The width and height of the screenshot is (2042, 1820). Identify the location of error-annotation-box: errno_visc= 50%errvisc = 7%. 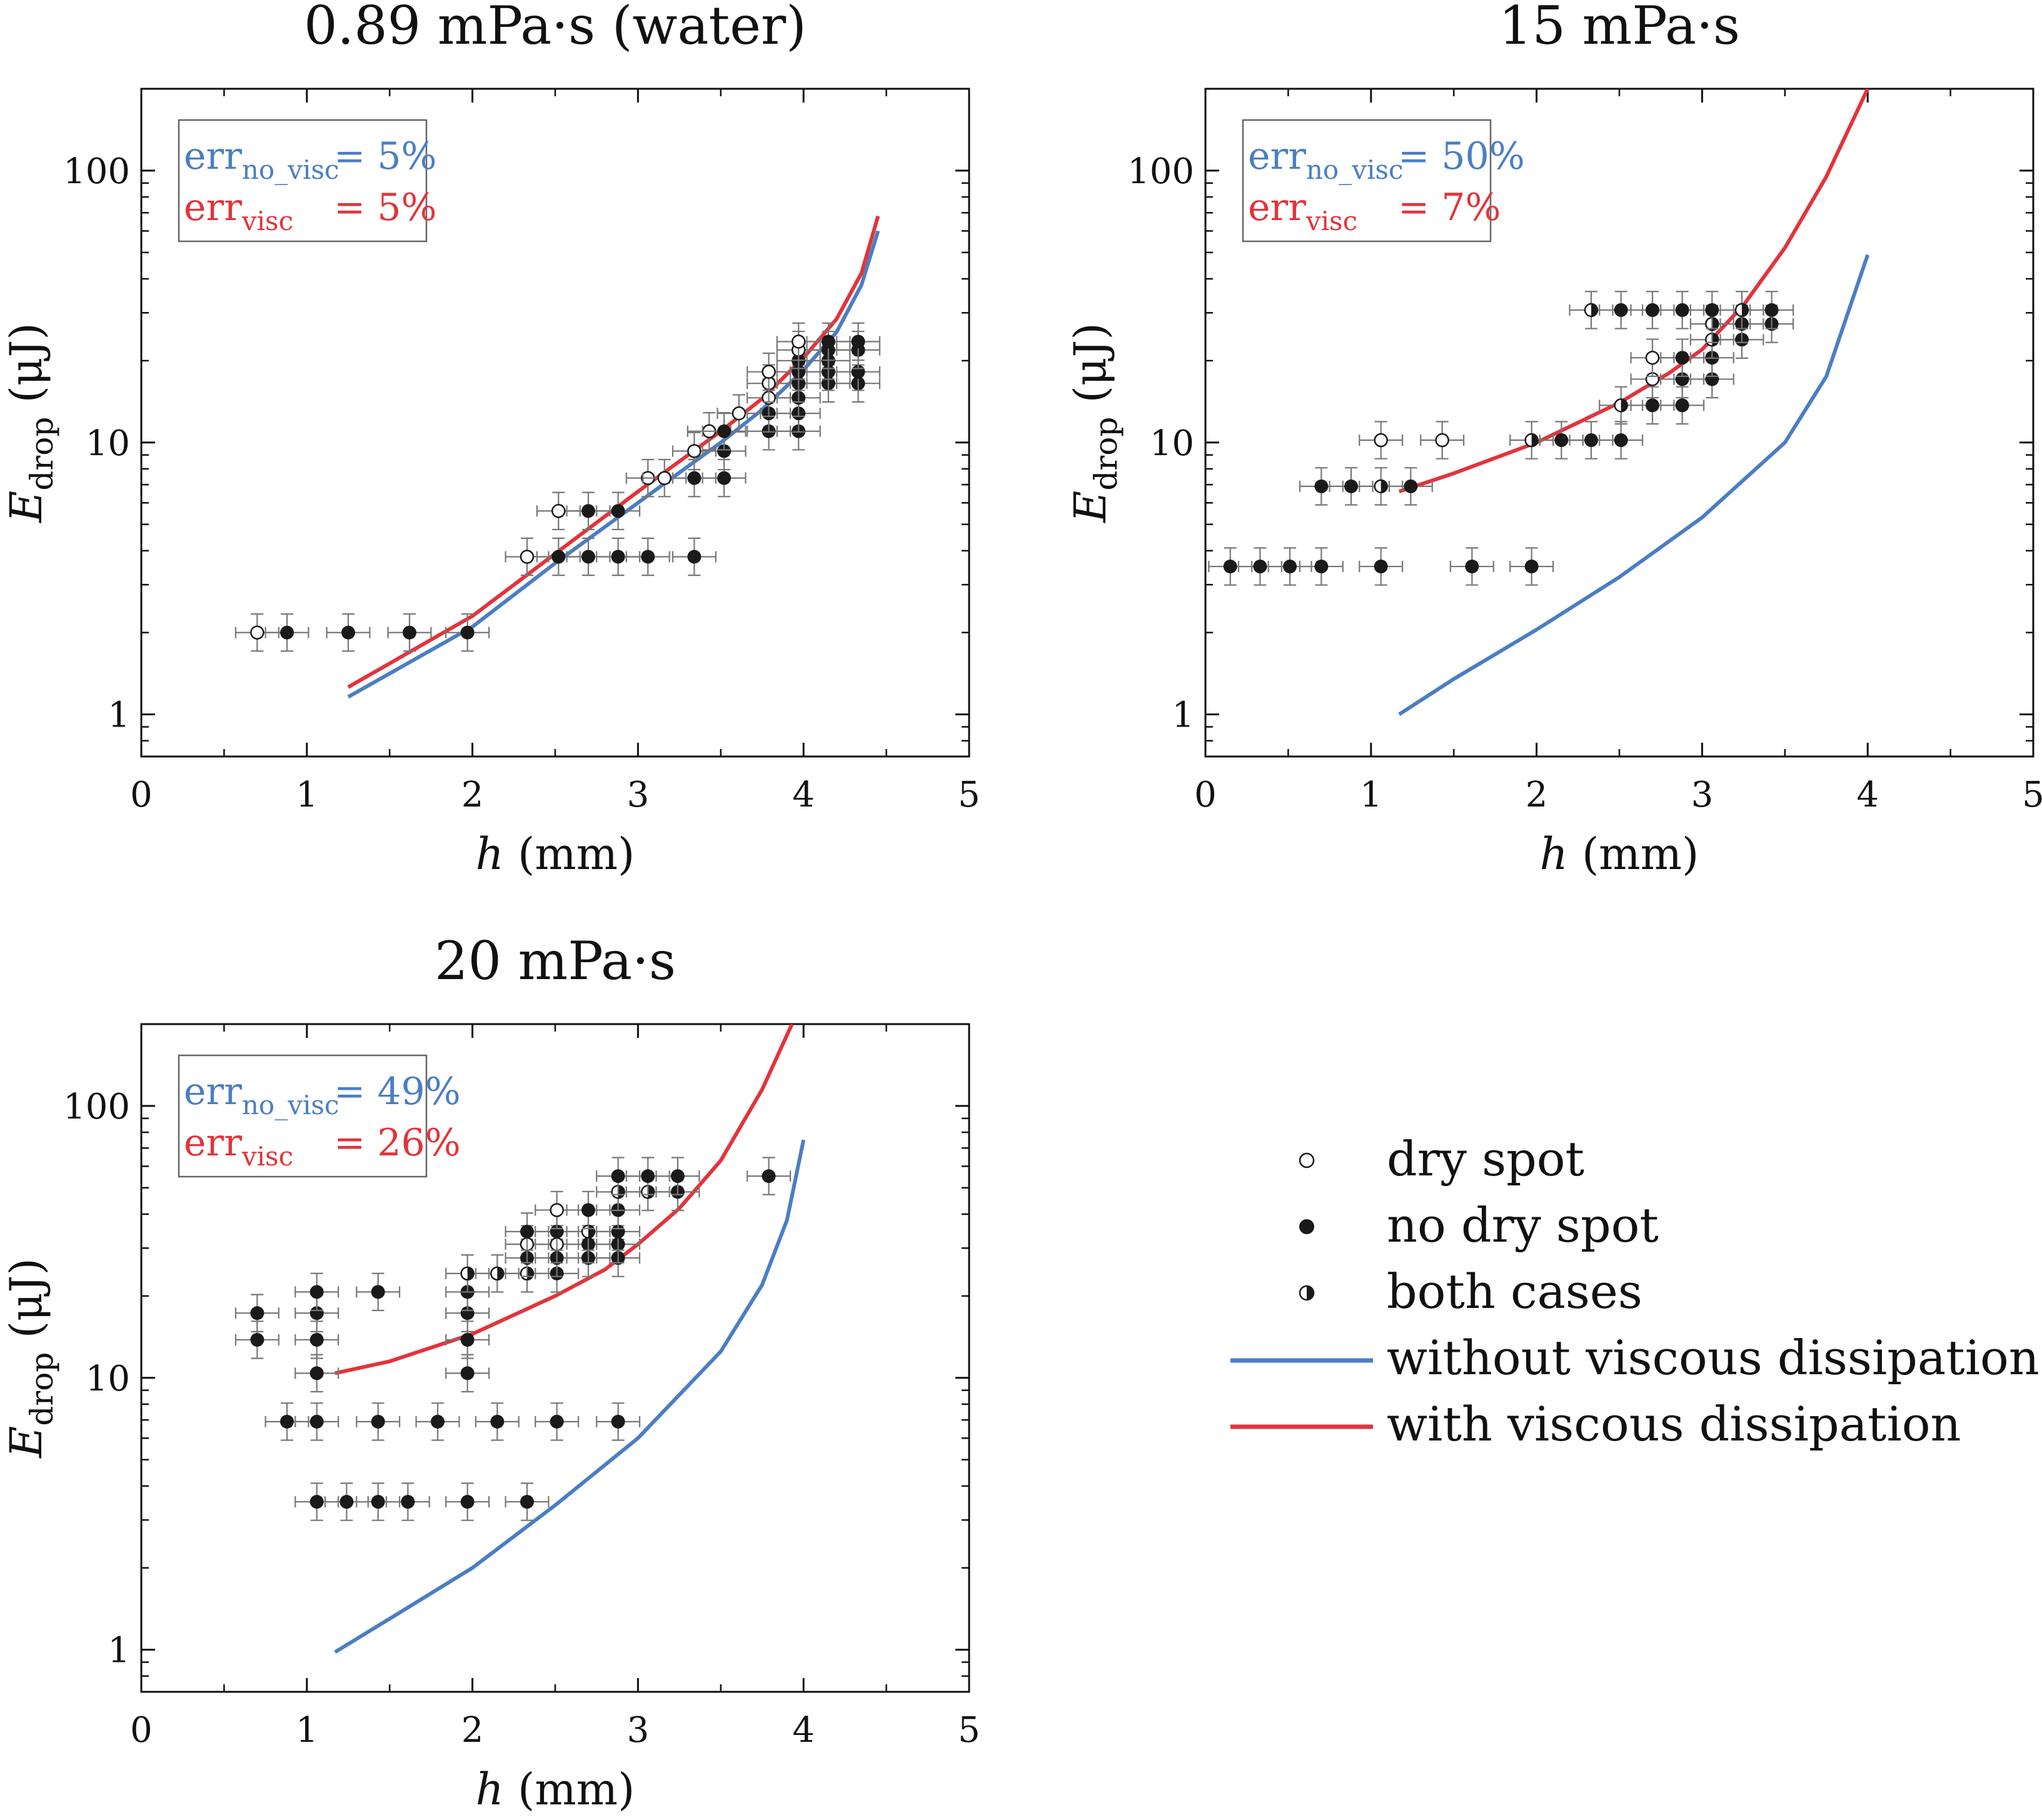
(1383, 181).